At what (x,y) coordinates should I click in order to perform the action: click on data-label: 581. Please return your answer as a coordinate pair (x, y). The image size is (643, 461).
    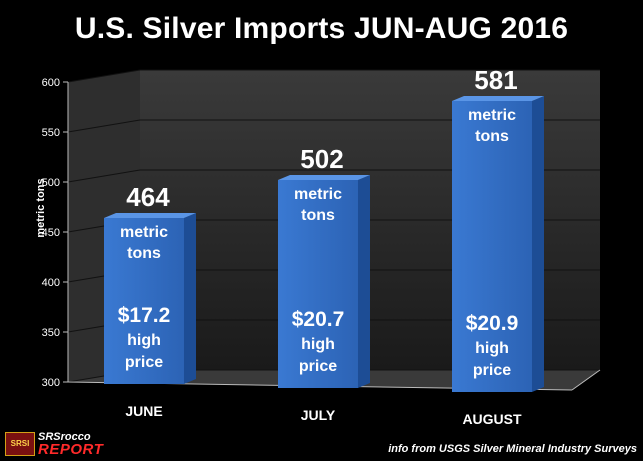
    Looking at the image, I should click on (495, 80).